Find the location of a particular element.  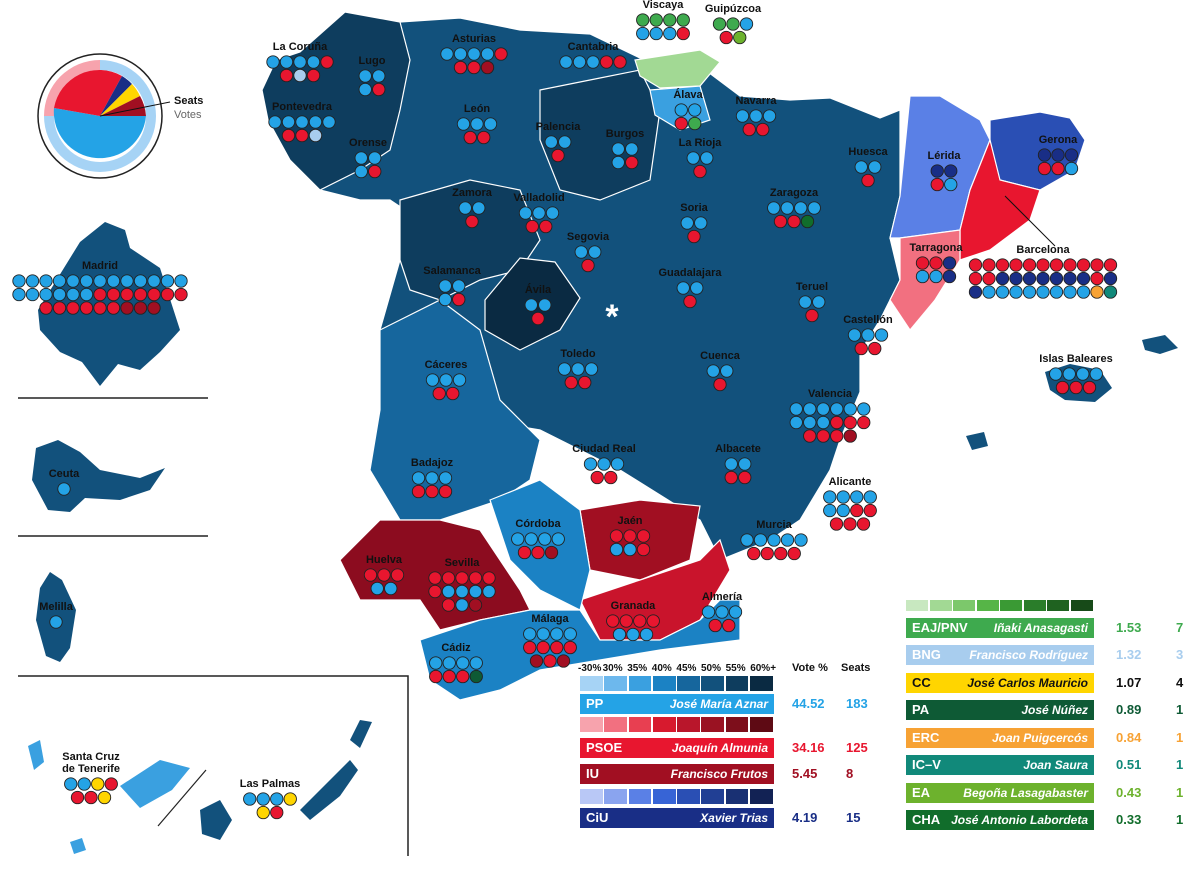

province-guadalajara: Guadalajara is located at coordinates (690, 288).